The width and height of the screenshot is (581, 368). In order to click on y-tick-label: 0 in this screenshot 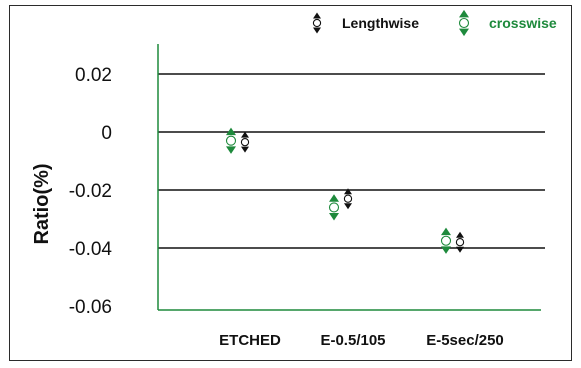, I will do `click(106, 133)`.